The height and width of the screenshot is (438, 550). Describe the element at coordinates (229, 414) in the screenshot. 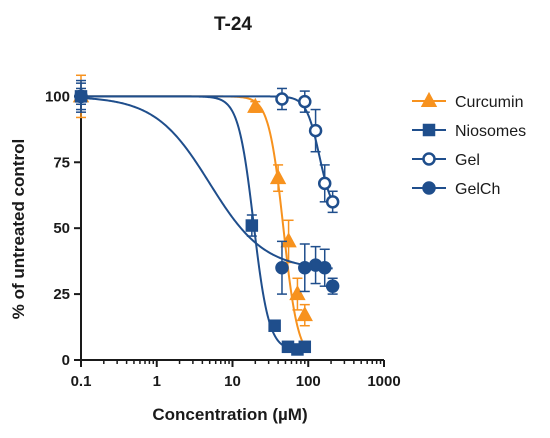

I see `x-axis-label: Concentration (µM)` at that location.